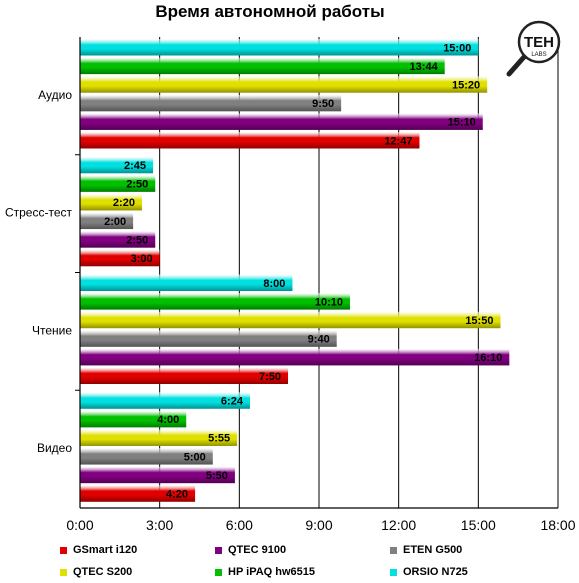 This screenshot has width=579, height=583. Describe the element at coordinates (270, 377) in the screenshot. I see `bar-data-label: 7:50` at that location.